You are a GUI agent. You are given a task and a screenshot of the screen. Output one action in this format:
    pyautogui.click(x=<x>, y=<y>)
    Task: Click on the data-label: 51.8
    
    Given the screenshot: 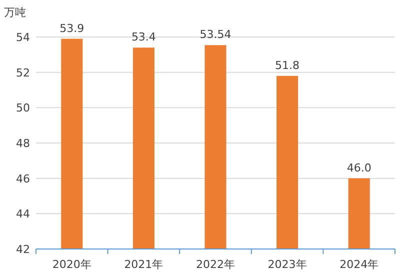 What is the action you would take?
    pyautogui.click(x=287, y=65)
    